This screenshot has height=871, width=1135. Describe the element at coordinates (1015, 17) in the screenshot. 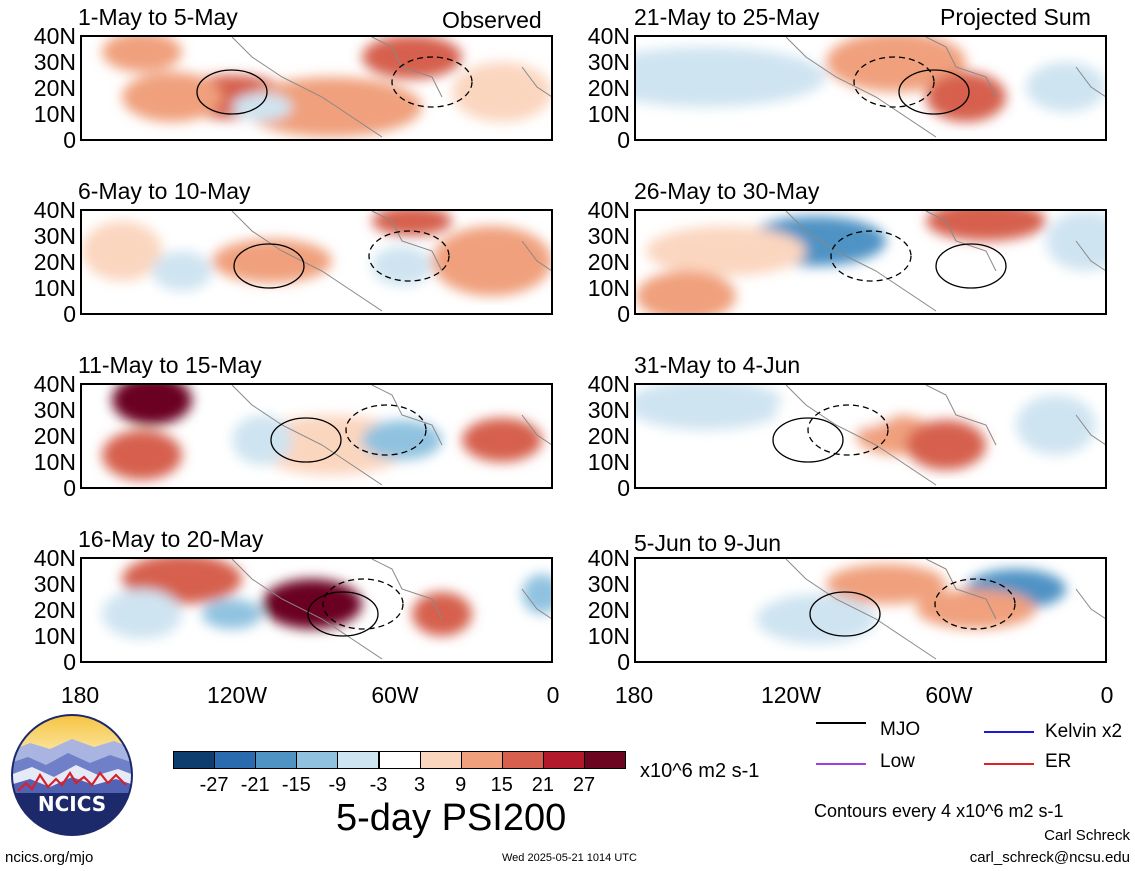

I see `projected-sum-label: Projected Sum` at that location.